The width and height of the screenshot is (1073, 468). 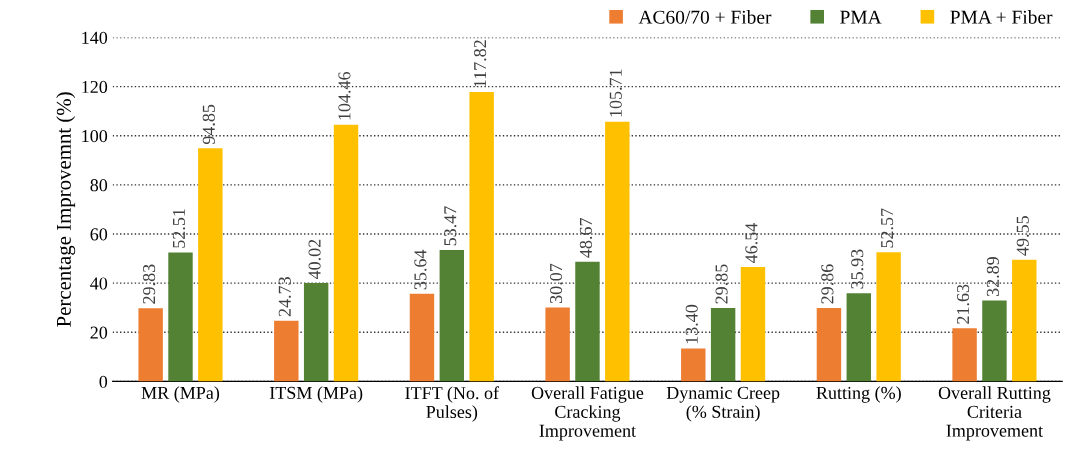 What do you see at coordinates (751, 243) in the screenshot?
I see `data-label: 46.54` at bounding box center [751, 243].